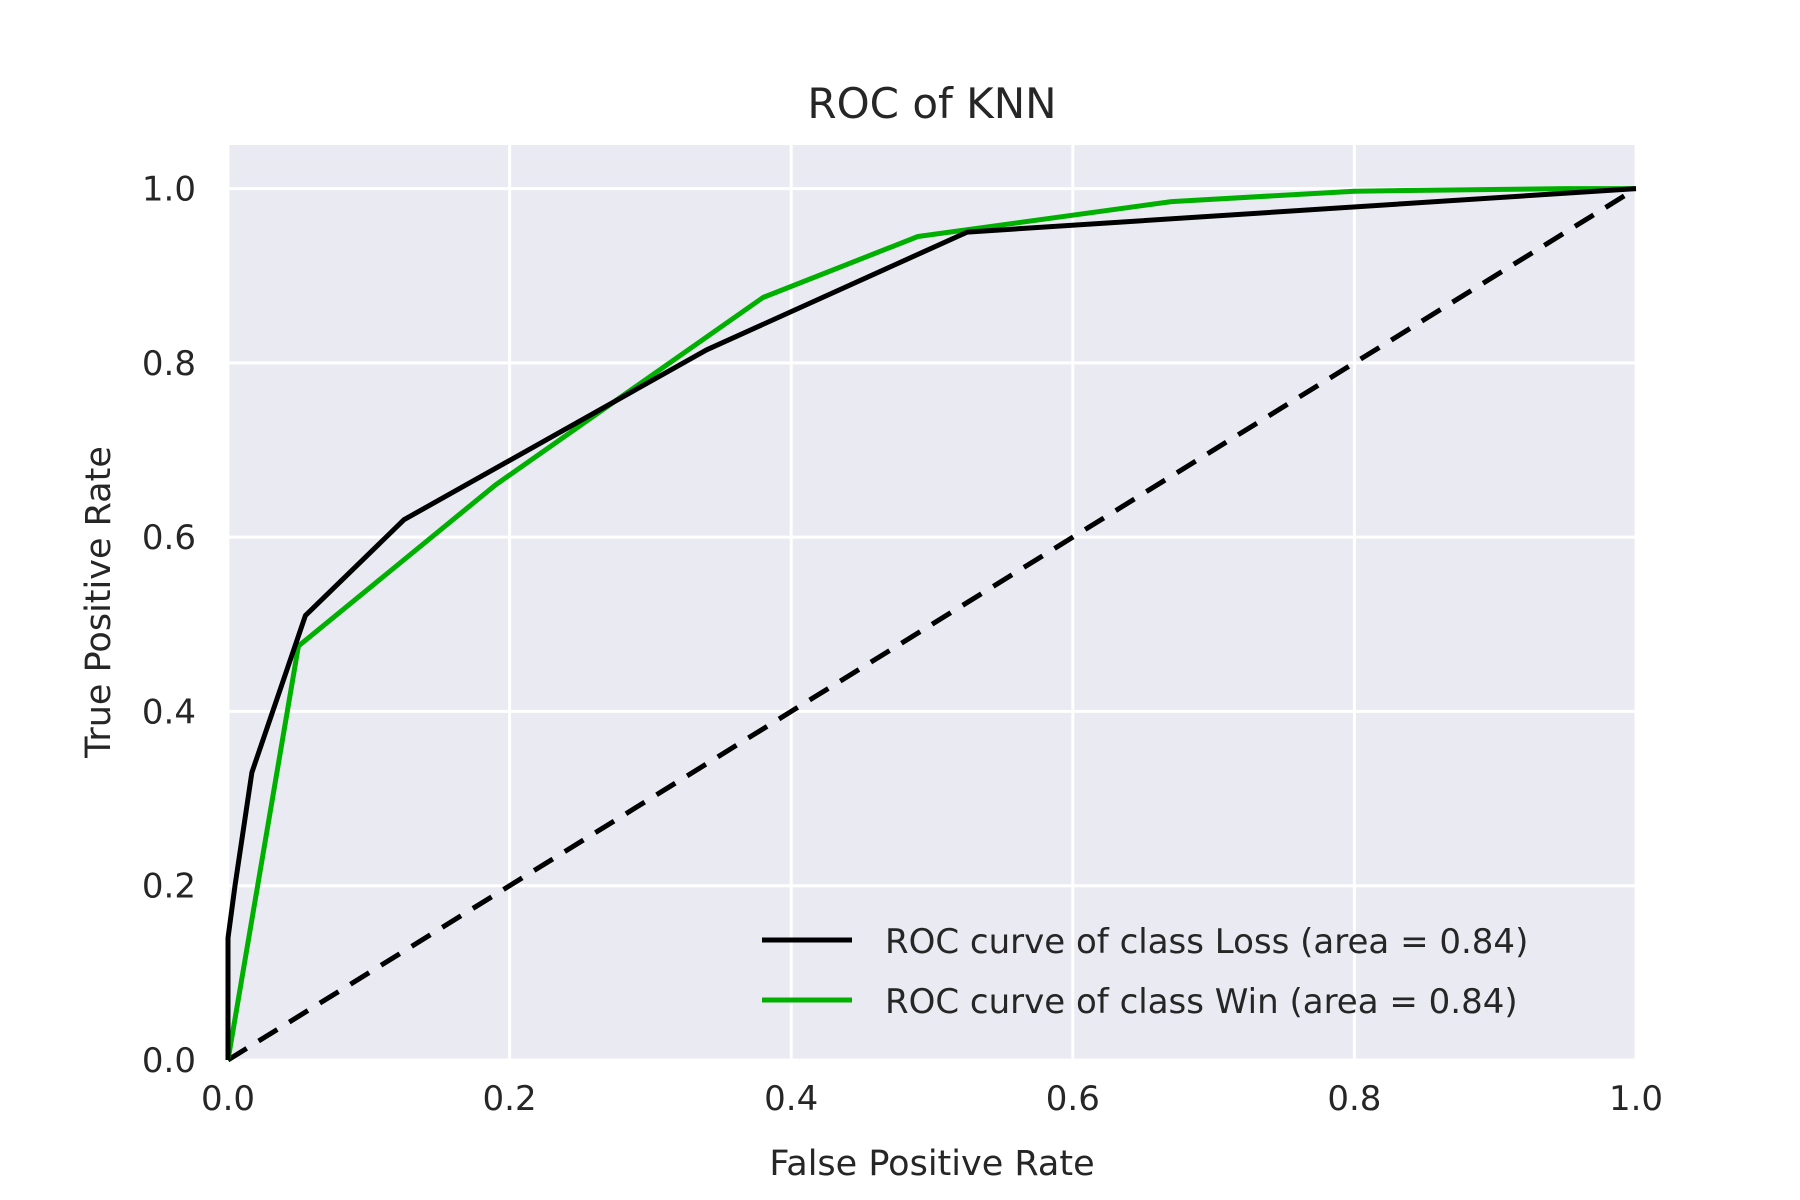 This screenshot has height=1200, width=1800. Describe the element at coordinates (1201, 1002) in the screenshot. I see `legend-label-win: ROC curve of class Win (area = 0.84)` at that location.